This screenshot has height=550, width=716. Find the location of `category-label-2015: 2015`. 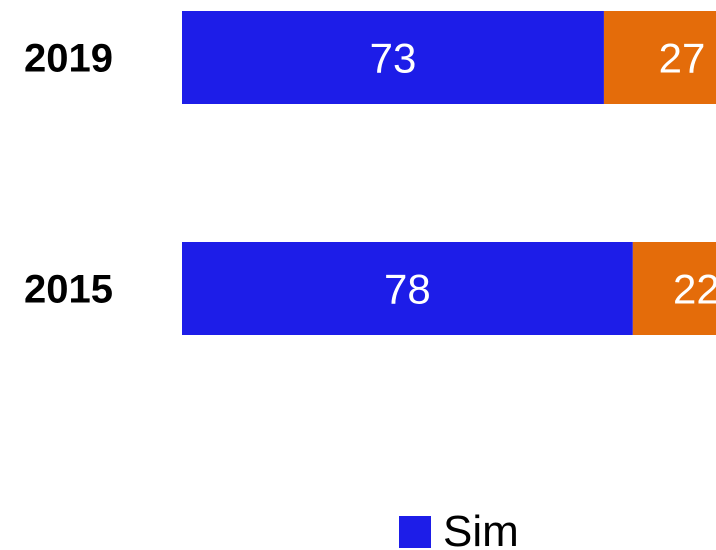

category-label-2015: 2015 is located at coordinates (68, 290).